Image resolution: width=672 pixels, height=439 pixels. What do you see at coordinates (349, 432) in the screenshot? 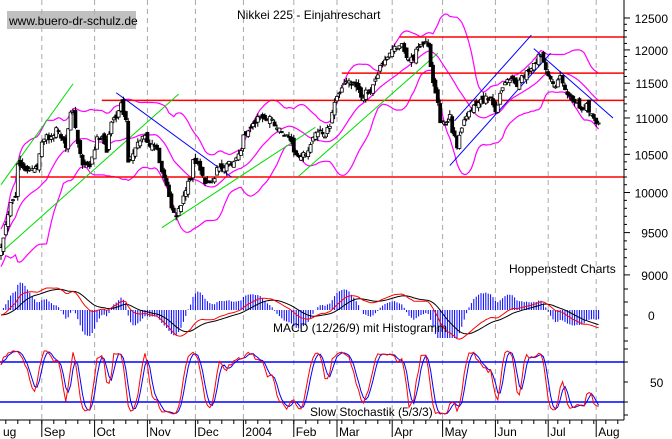
I see `month-label: Mar` at bounding box center [349, 432].